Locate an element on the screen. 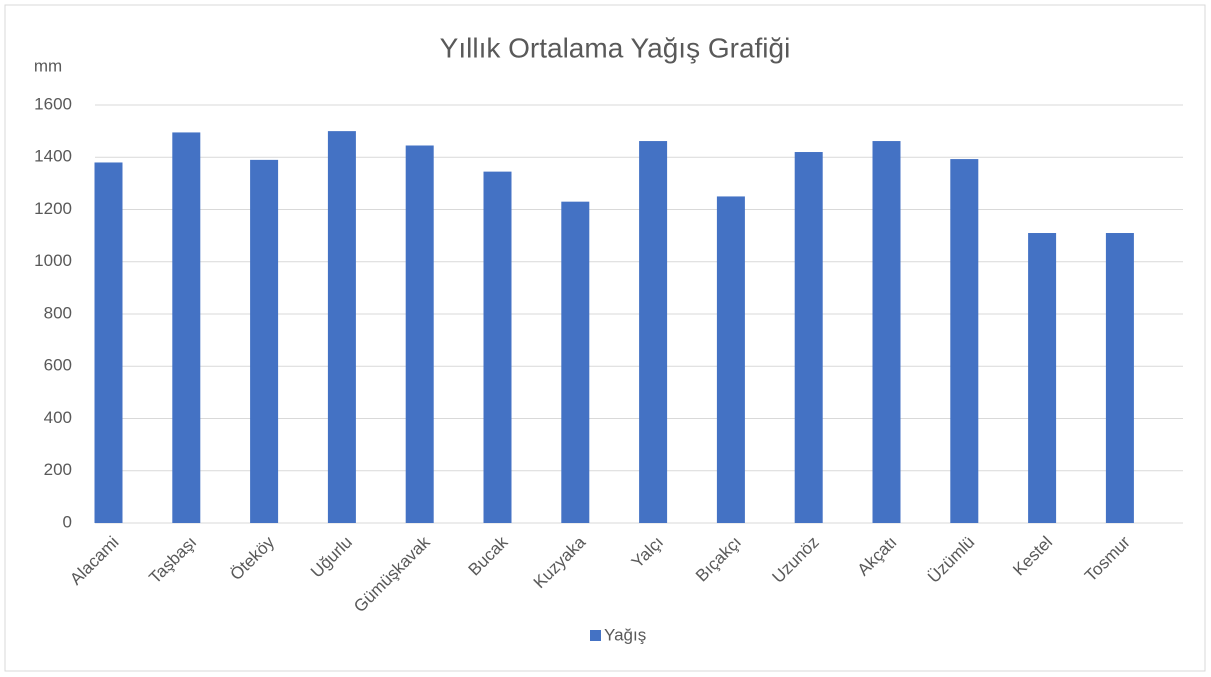 The height and width of the screenshot is (677, 1211). legend-label: Yağış is located at coordinates (625, 634).